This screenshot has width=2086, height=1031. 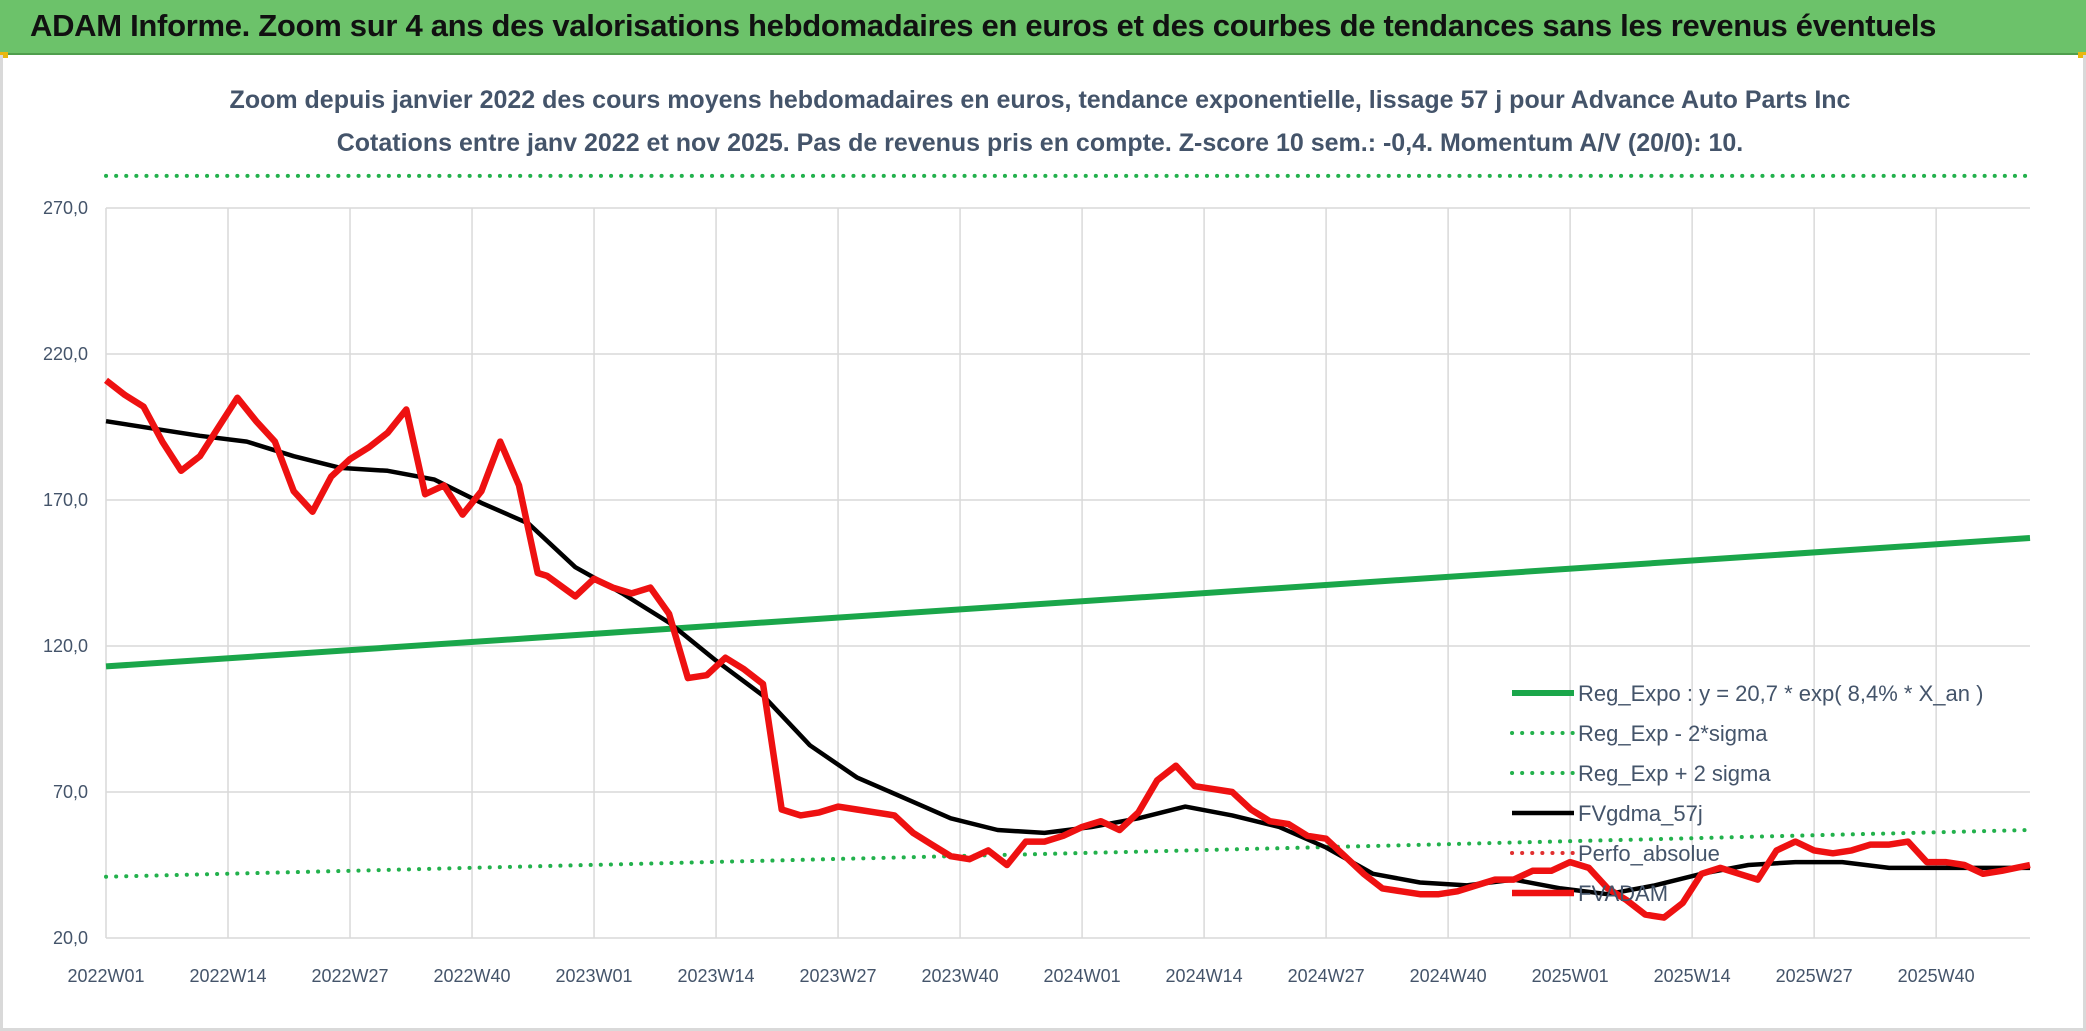 What do you see at coordinates (1623, 893) in the screenshot?
I see `legend-label: FVADAM` at bounding box center [1623, 893].